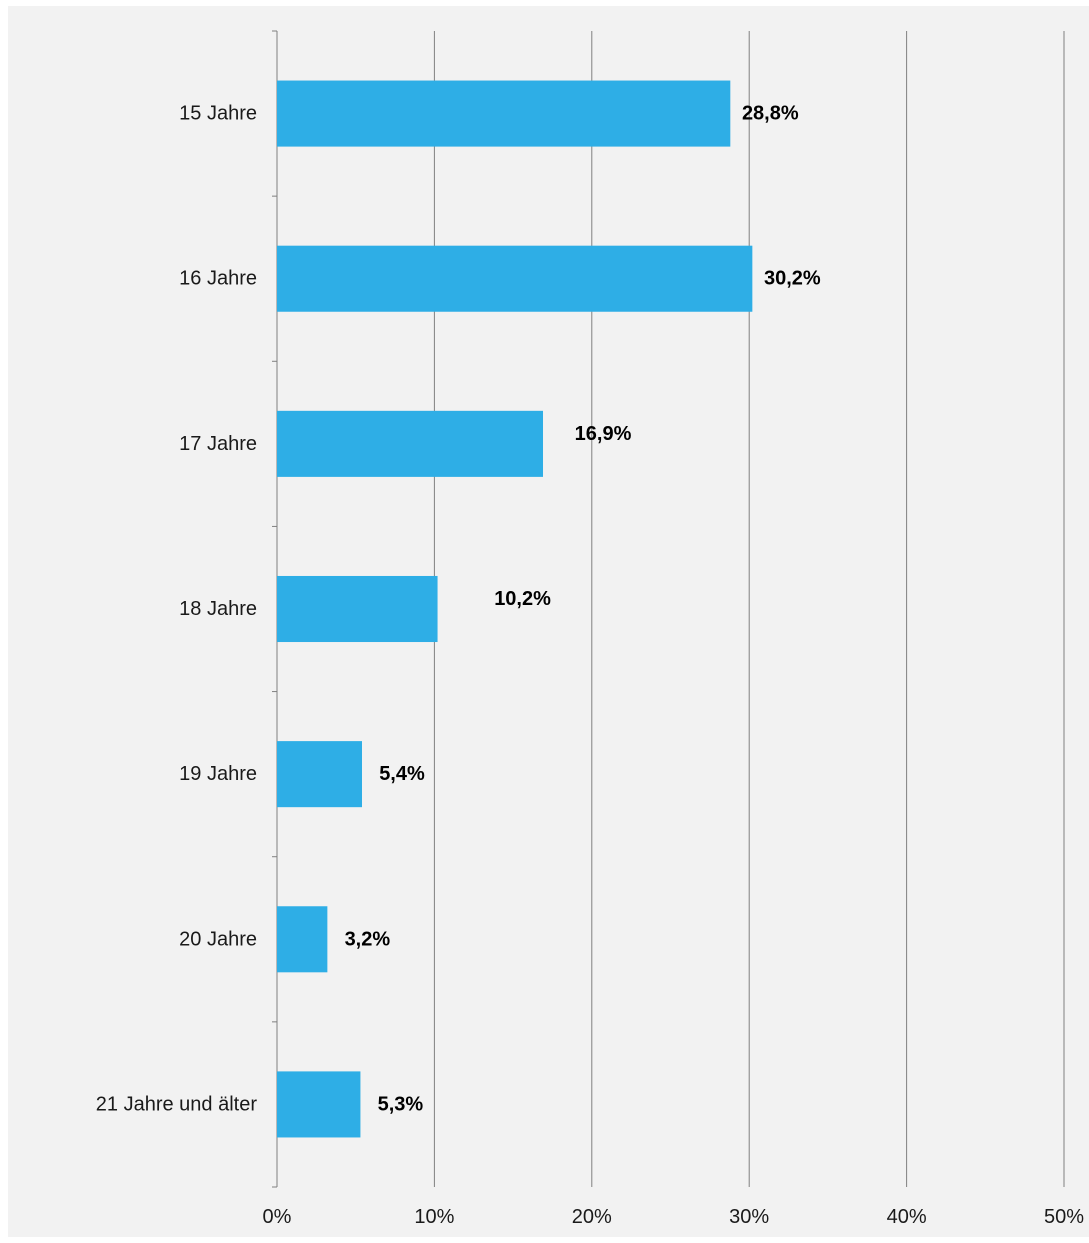 Image resolution: width=1089 pixels, height=1243 pixels. What do you see at coordinates (402, 774) in the screenshot?
I see `data-label-5: 5,4%` at bounding box center [402, 774].